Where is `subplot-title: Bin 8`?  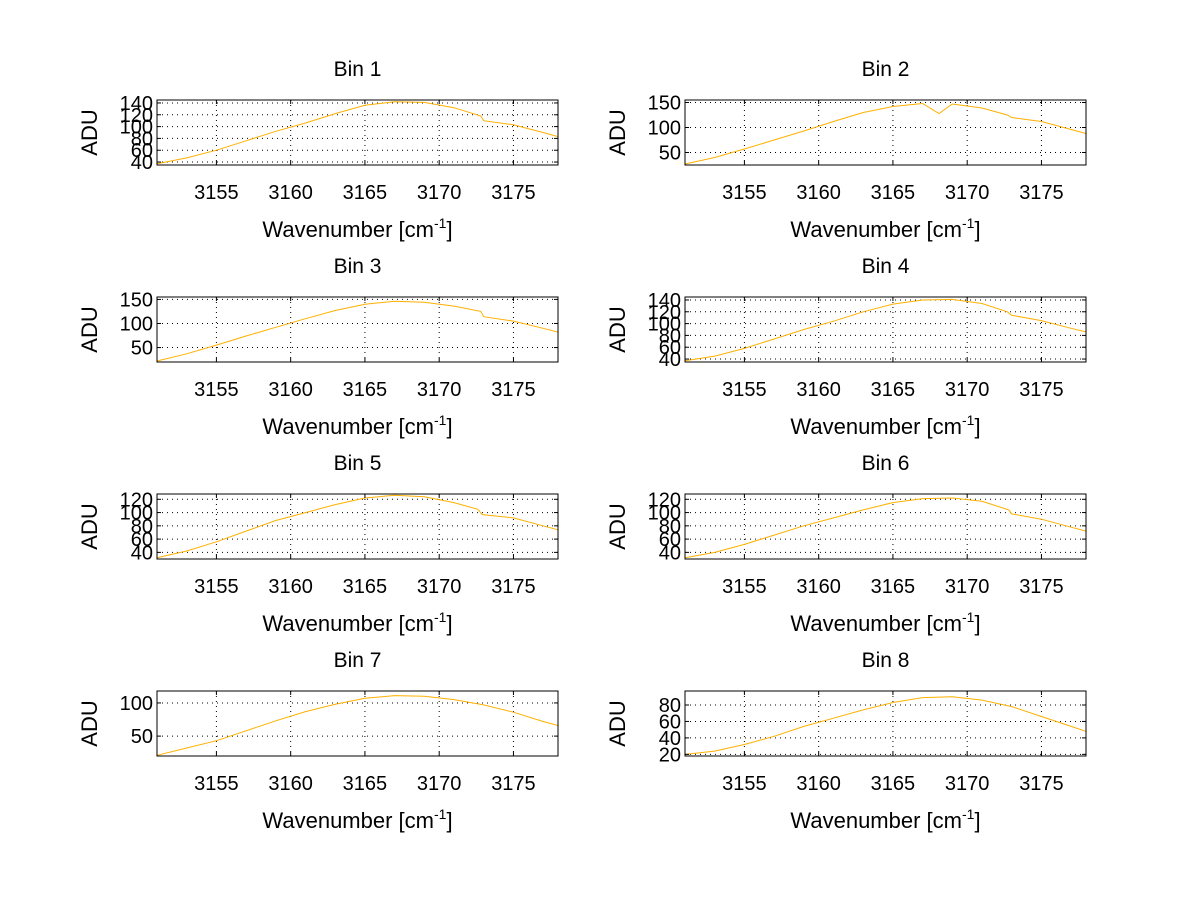 subplot-title: Bin 8 is located at coordinates (886, 660).